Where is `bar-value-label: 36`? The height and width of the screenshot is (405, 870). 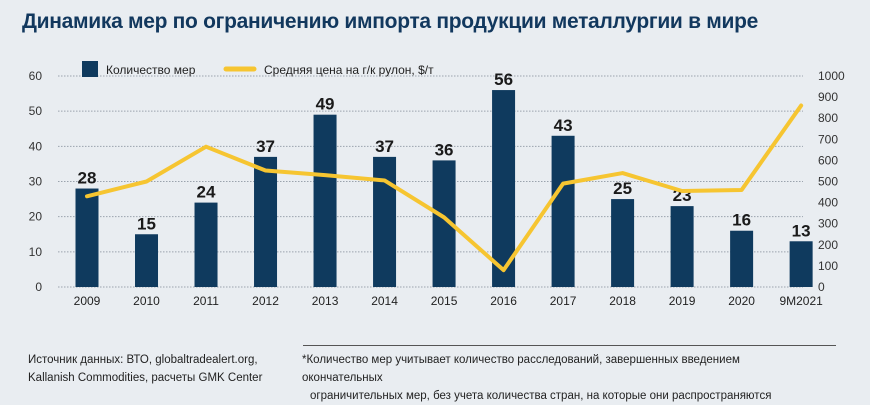 bar-value-label: 36 is located at coordinates (444, 149).